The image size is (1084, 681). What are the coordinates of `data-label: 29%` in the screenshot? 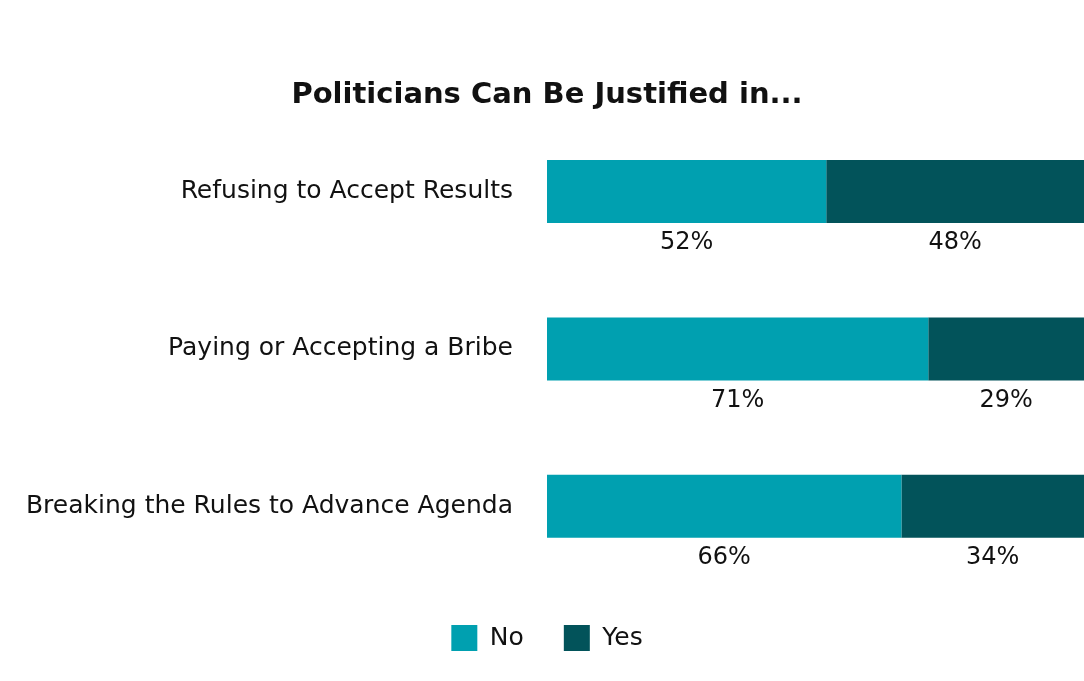 It's located at (1006, 398).